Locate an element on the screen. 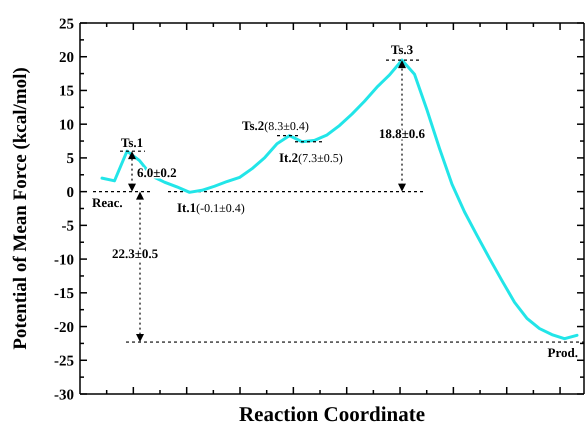  y-tick-label: -5 is located at coordinates (68, 226).